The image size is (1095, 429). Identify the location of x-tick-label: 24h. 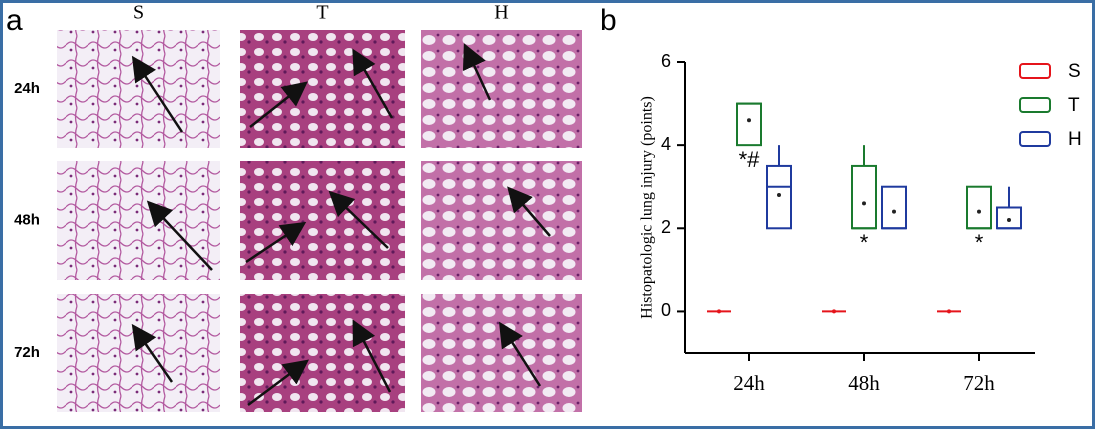
(749, 383).